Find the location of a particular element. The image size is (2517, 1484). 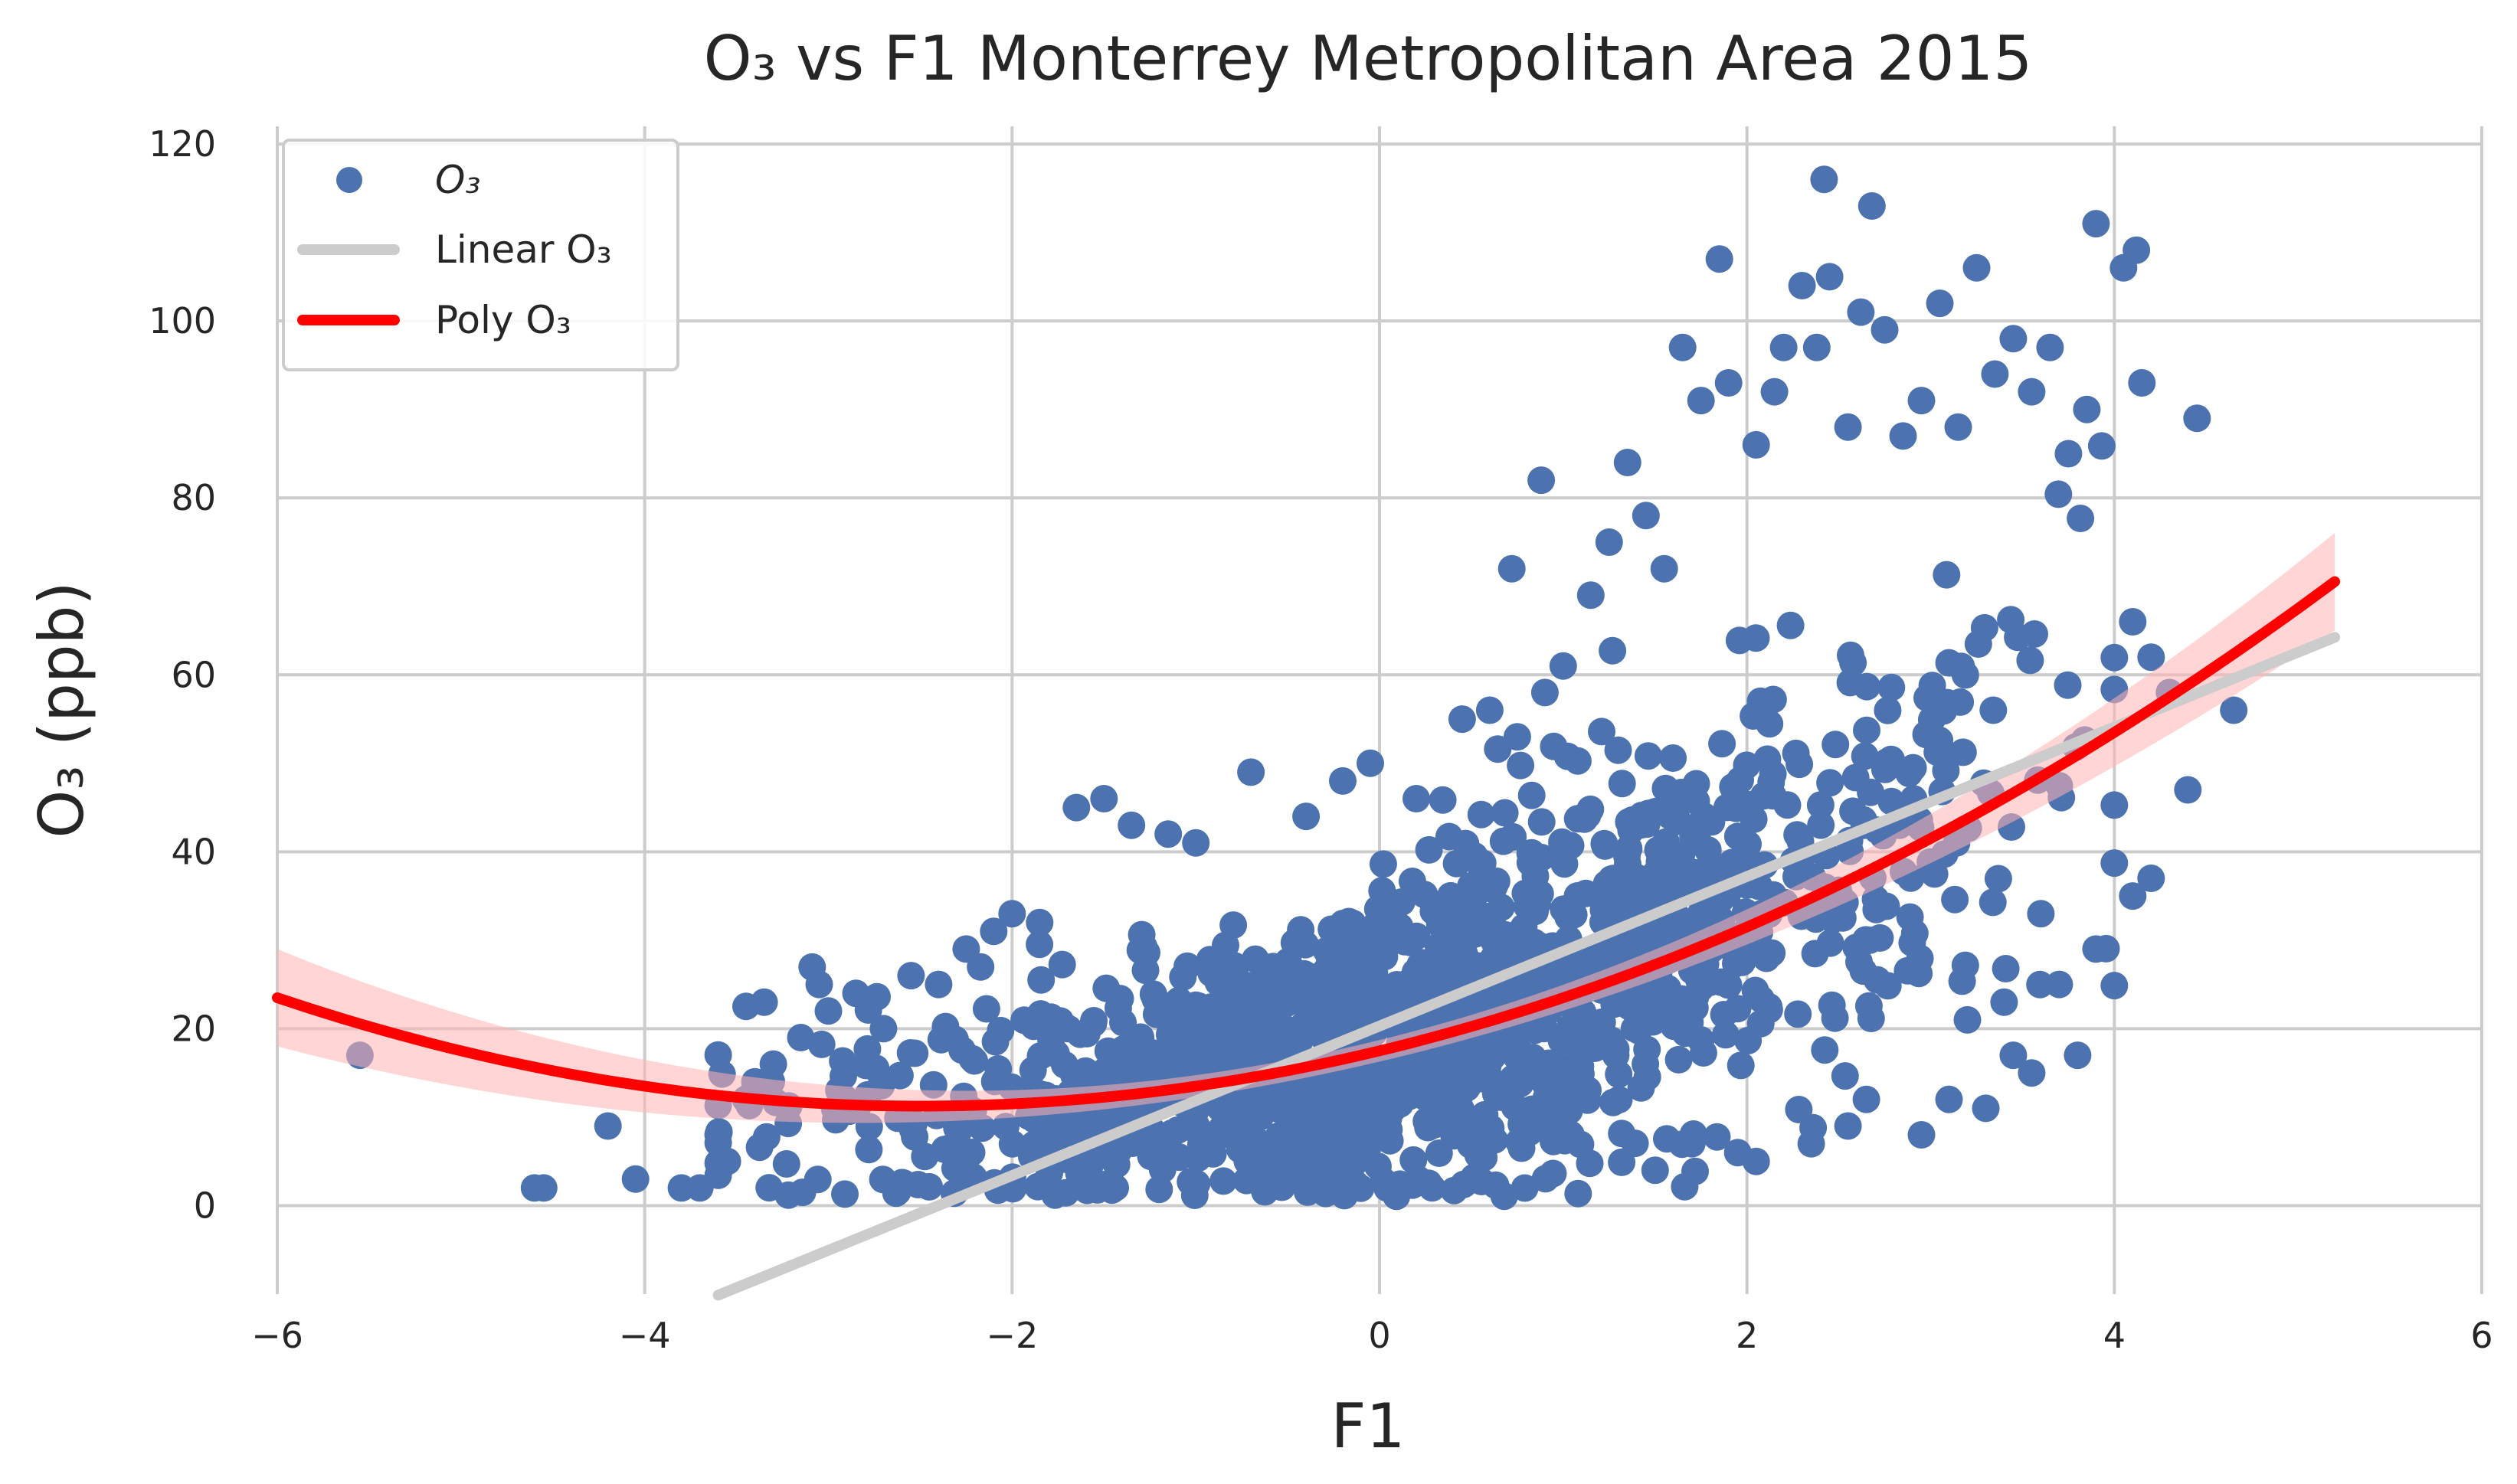

x-tick-label: 0 is located at coordinates (1379, 1335).